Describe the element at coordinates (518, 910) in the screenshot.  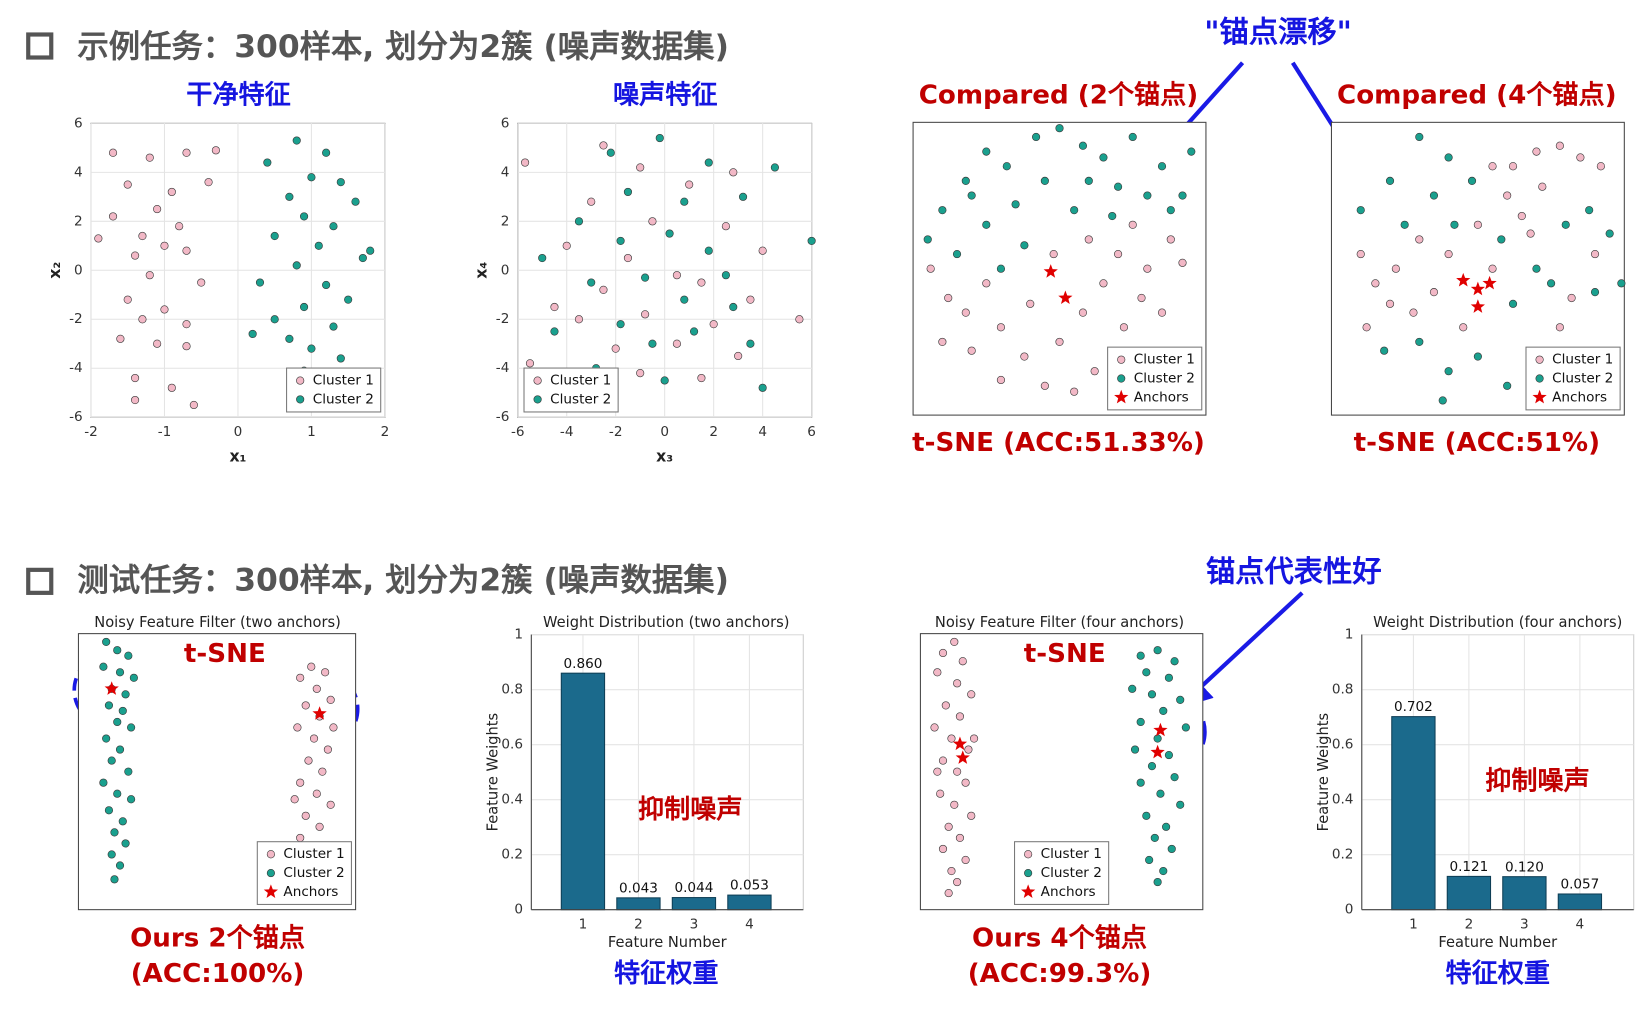
I see `y-tick-label: 0` at that location.